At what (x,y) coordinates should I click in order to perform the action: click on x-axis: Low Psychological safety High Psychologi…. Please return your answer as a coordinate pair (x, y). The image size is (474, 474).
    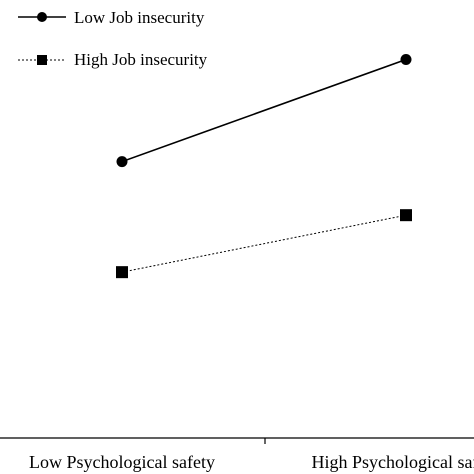
    Looking at the image, I should click on (237, 454).